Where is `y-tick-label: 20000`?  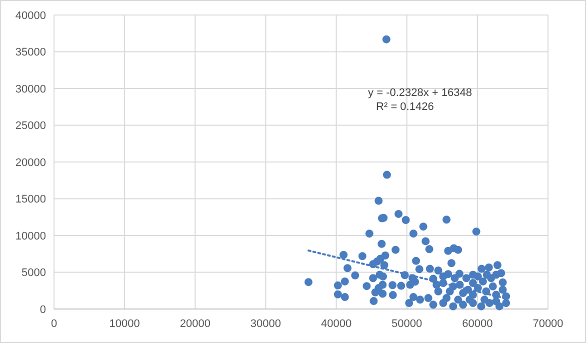 y-tick-label: 20000 is located at coordinates (30, 162).